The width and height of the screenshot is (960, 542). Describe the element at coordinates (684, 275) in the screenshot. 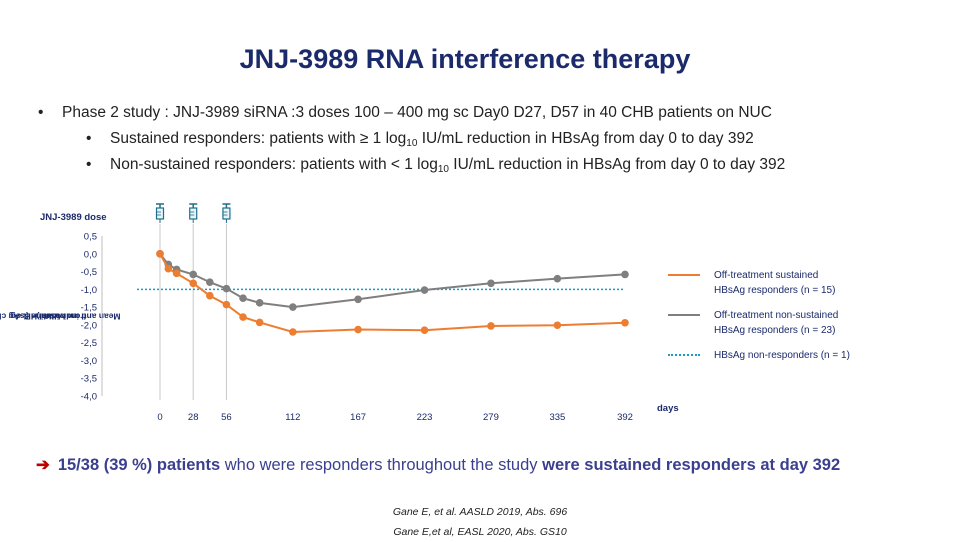

I see `legend-swatch-sustained` at that location.